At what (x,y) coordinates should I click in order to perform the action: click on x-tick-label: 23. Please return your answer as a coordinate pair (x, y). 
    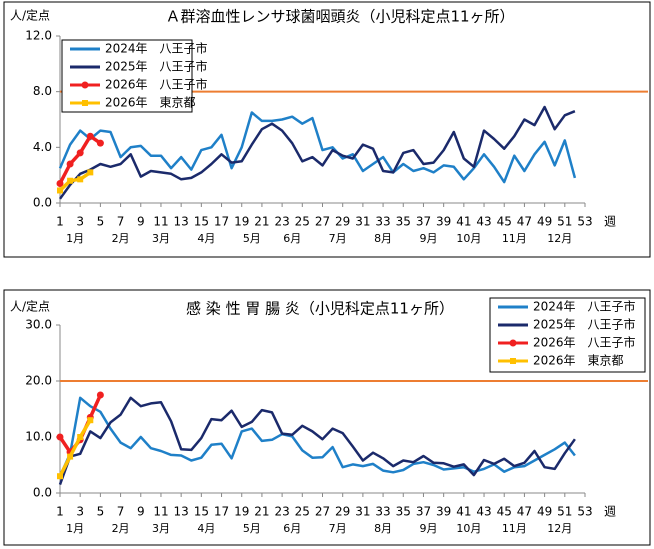
    Looking at the image, I should click on (281, 512).